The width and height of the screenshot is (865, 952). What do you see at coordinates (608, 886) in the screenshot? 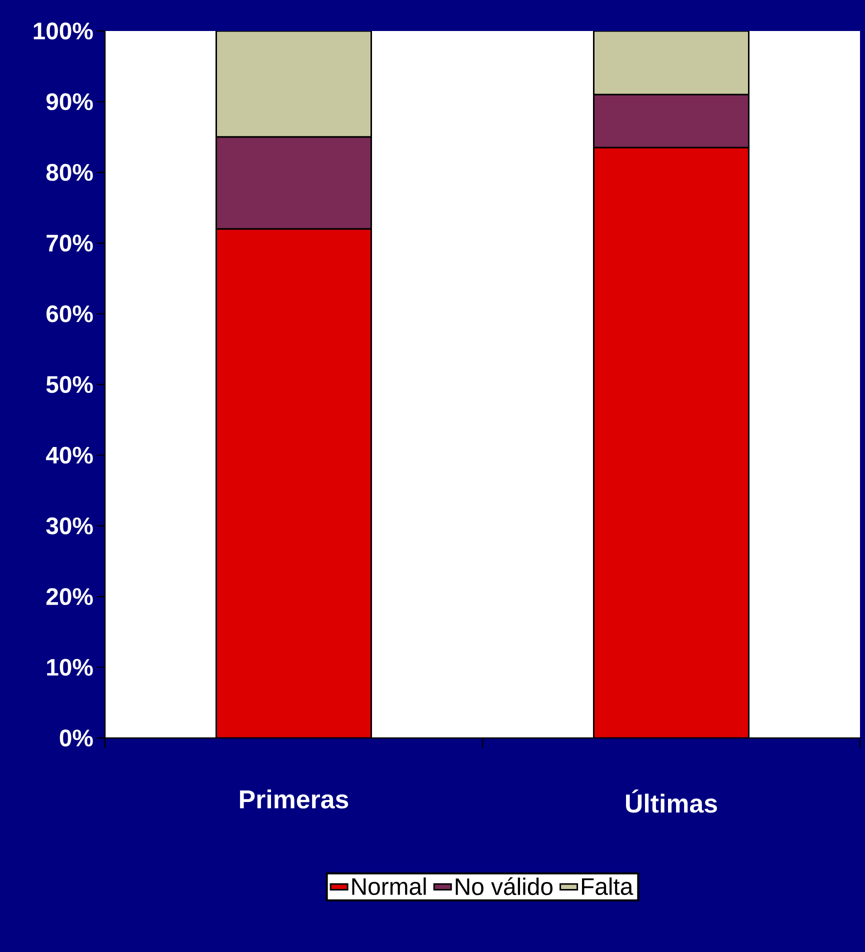
I see `legend-label: Falta` at bounding box center [608, 886].